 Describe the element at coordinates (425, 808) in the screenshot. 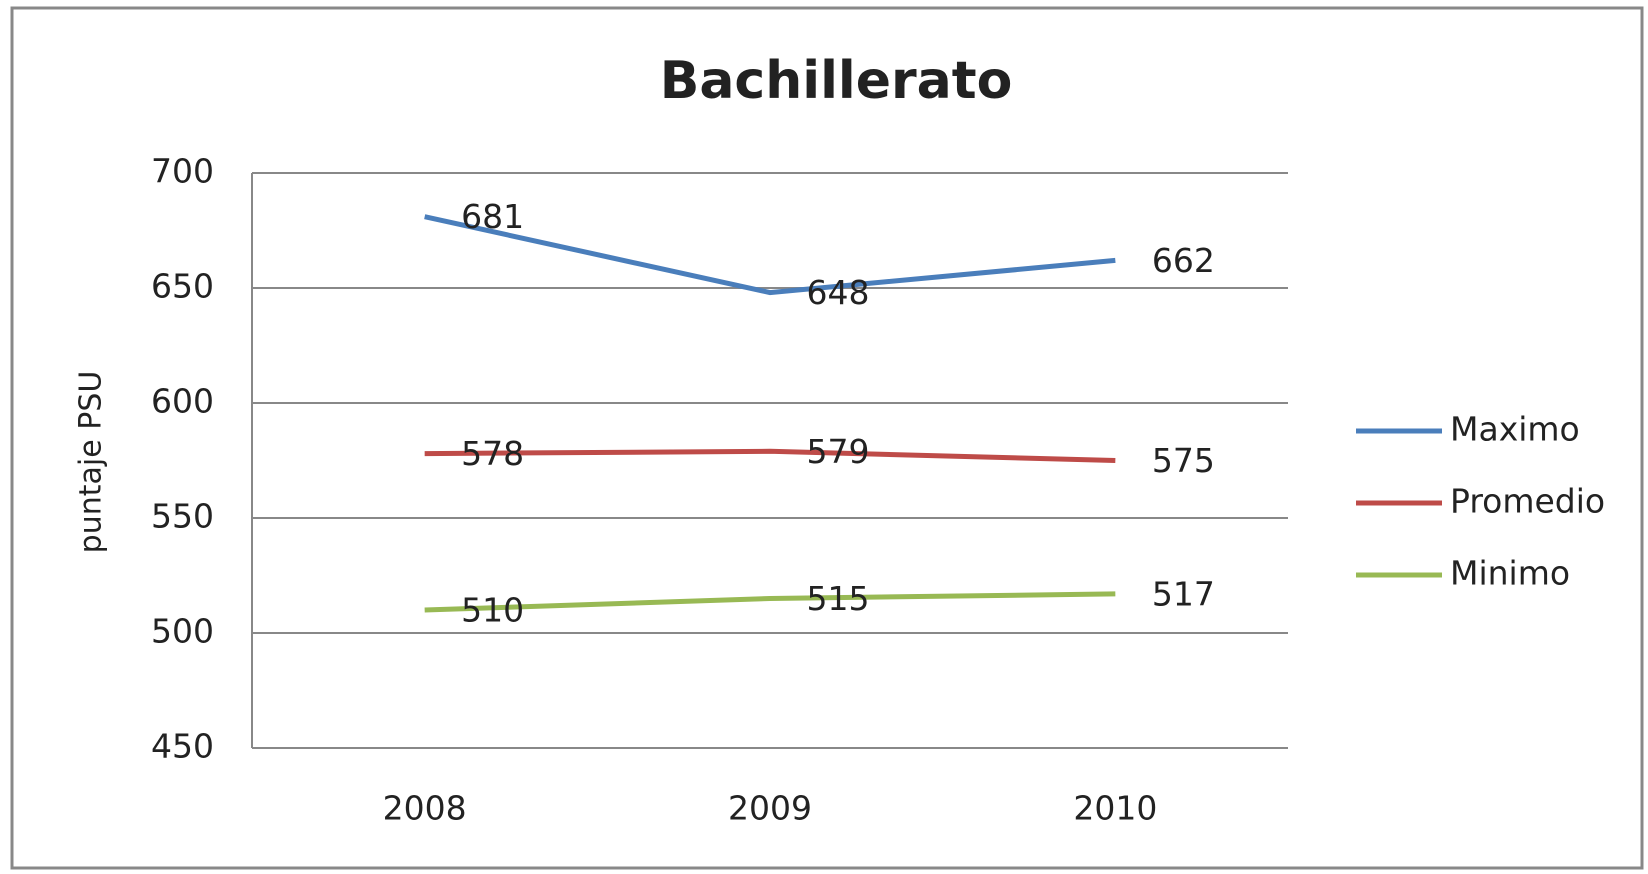

I see `x-tick-label: 2008` at that location.